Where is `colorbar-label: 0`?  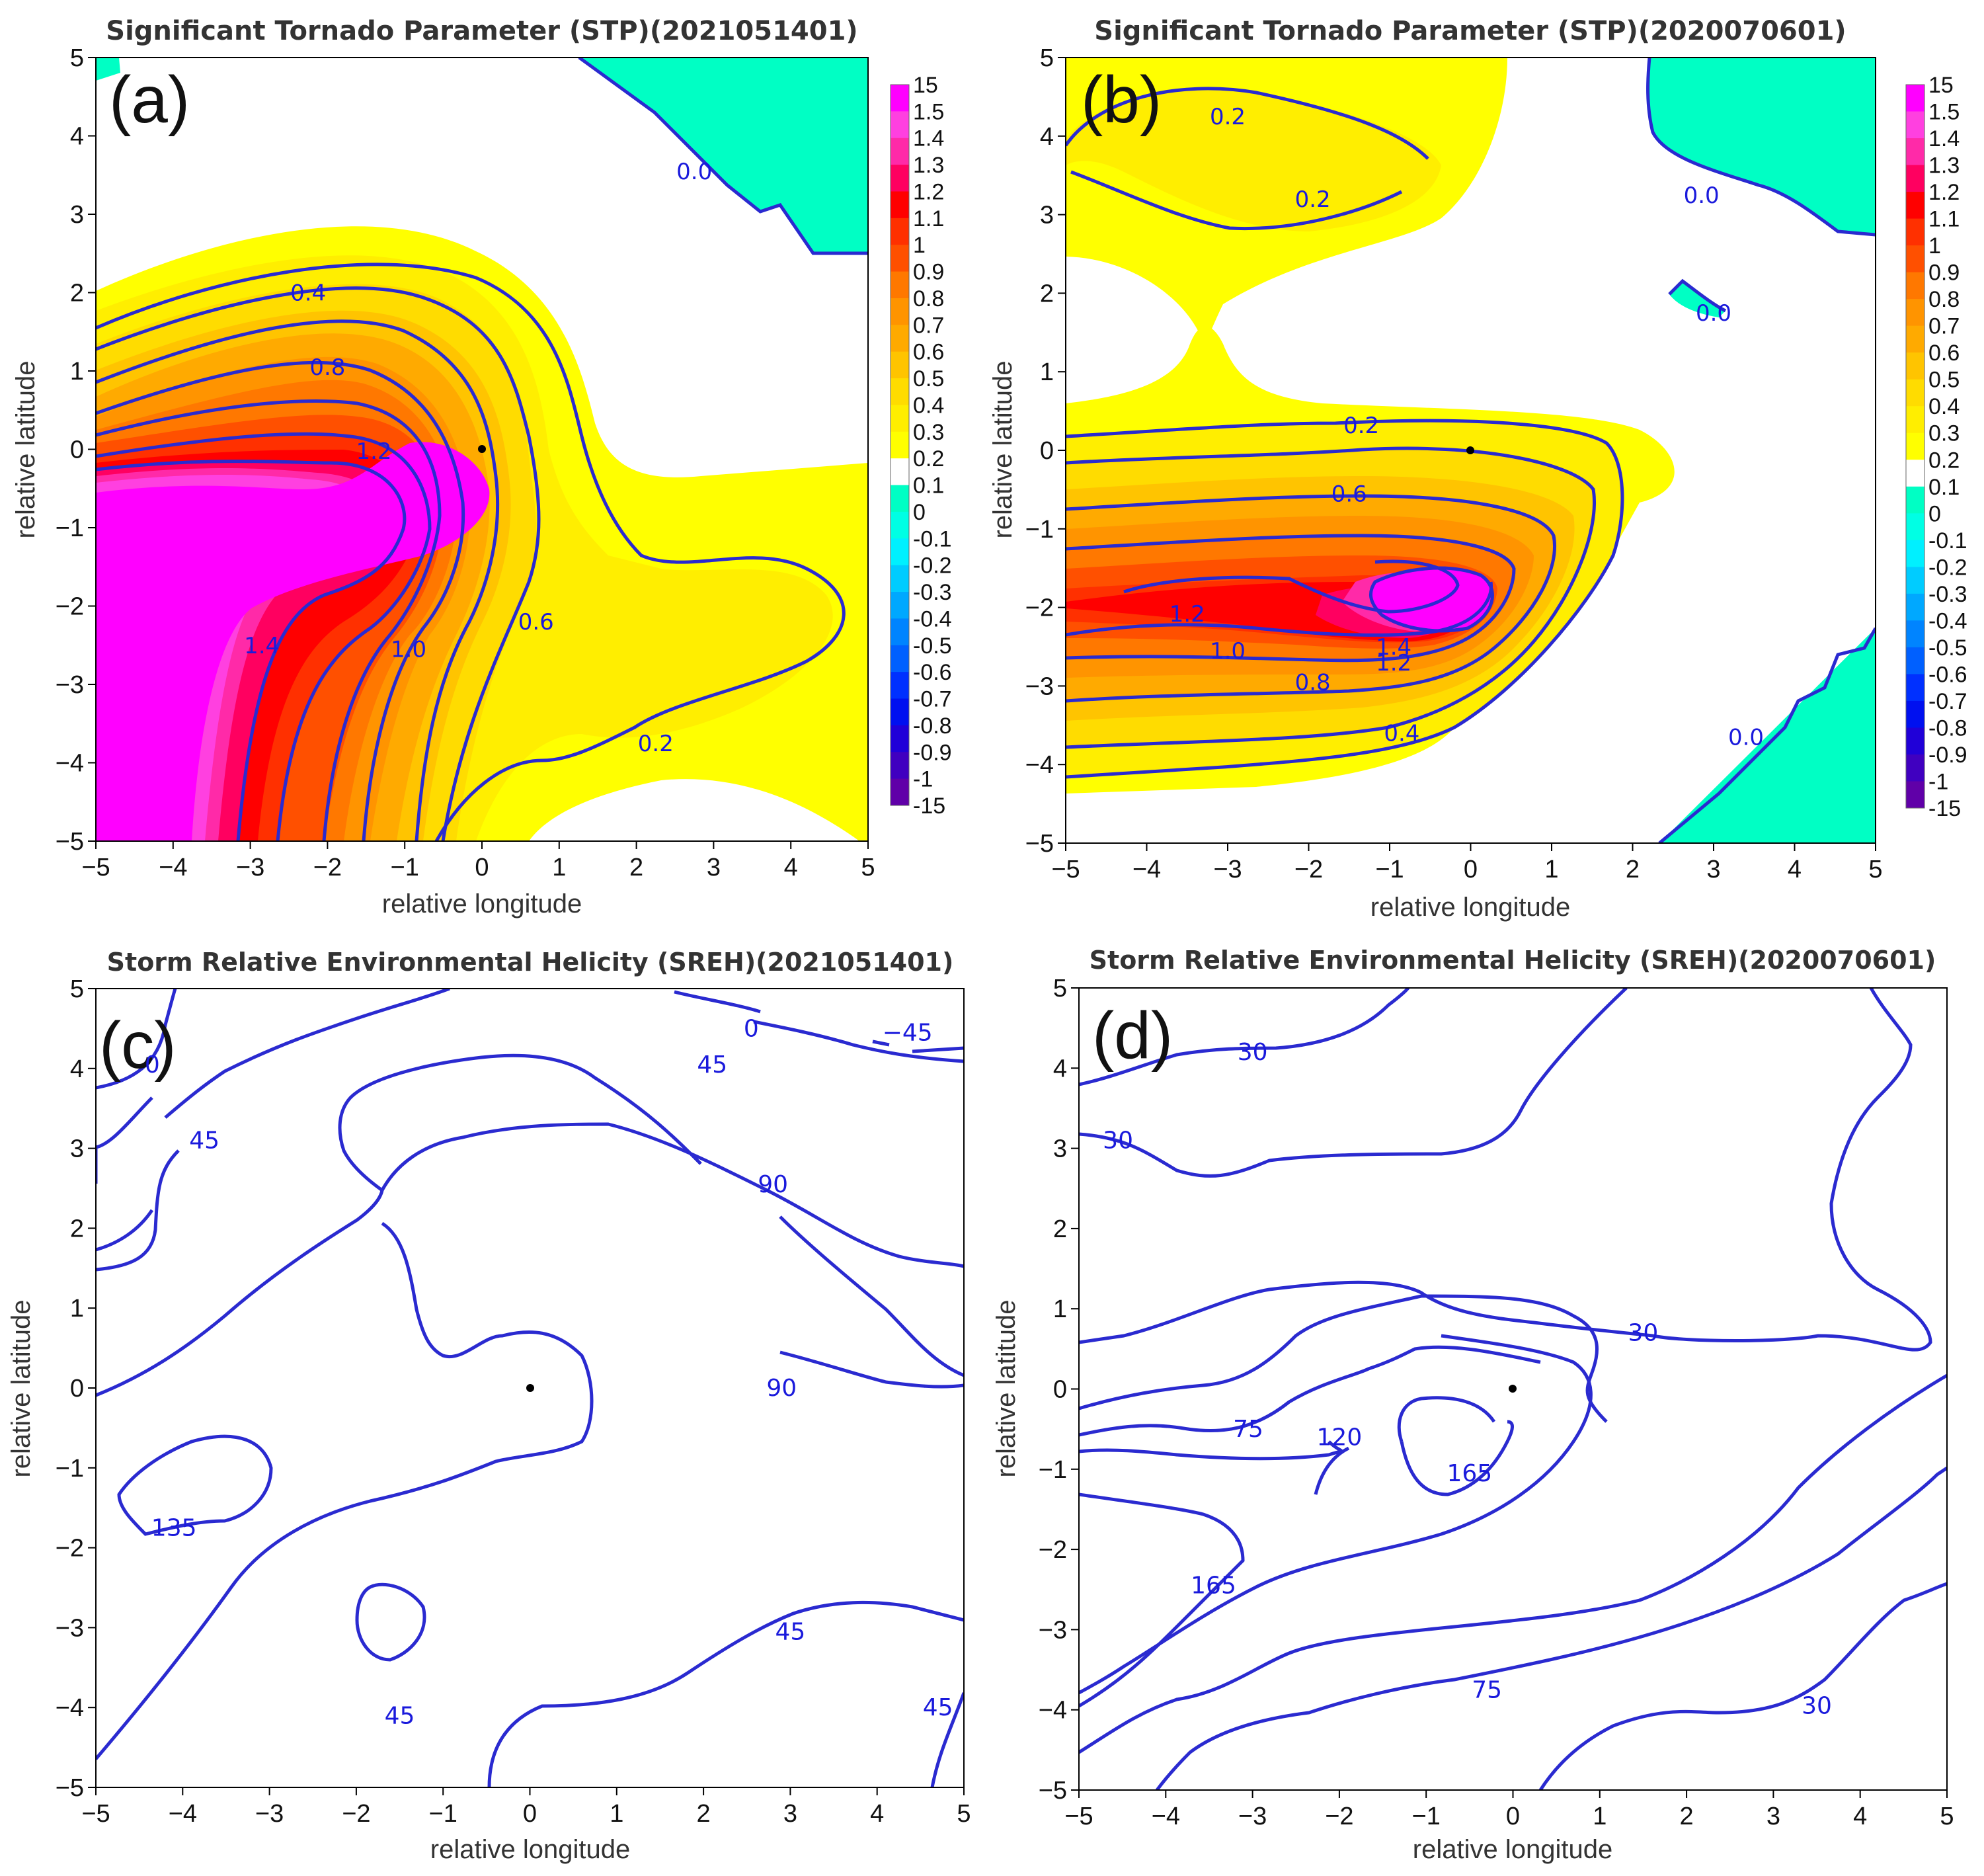 colorbar-label: 0 is located at coordinates (919, 512).